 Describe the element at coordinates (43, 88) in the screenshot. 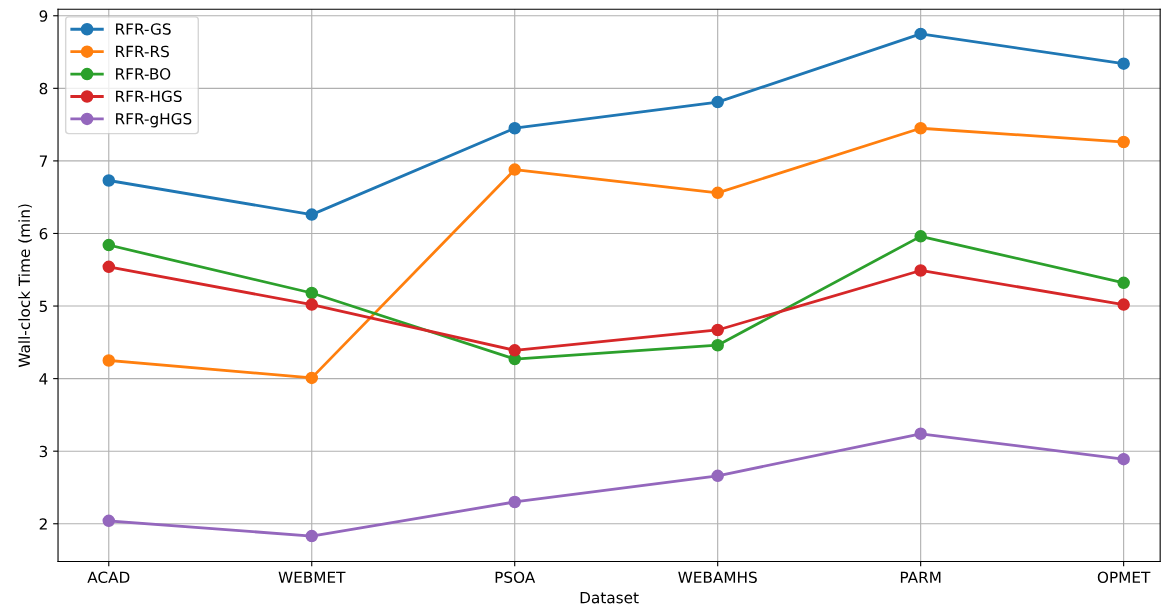

I see `y-tick-label: 8` at that location.